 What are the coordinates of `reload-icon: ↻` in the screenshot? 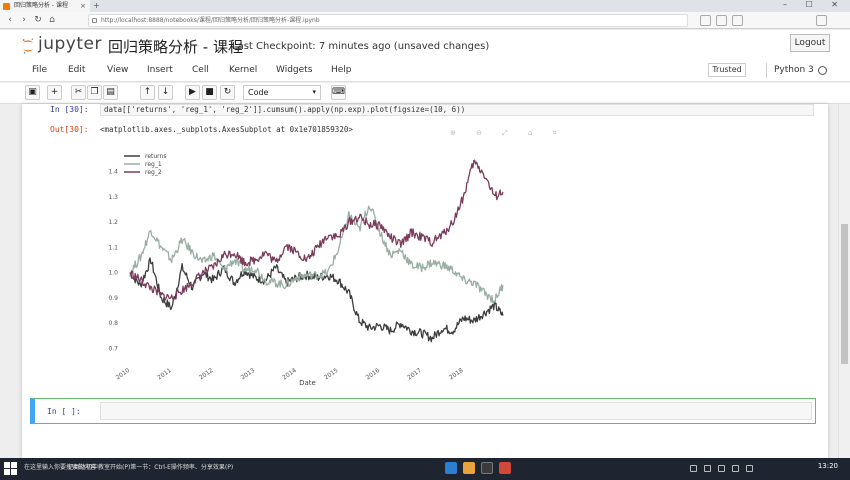 It's located at (38, 20).